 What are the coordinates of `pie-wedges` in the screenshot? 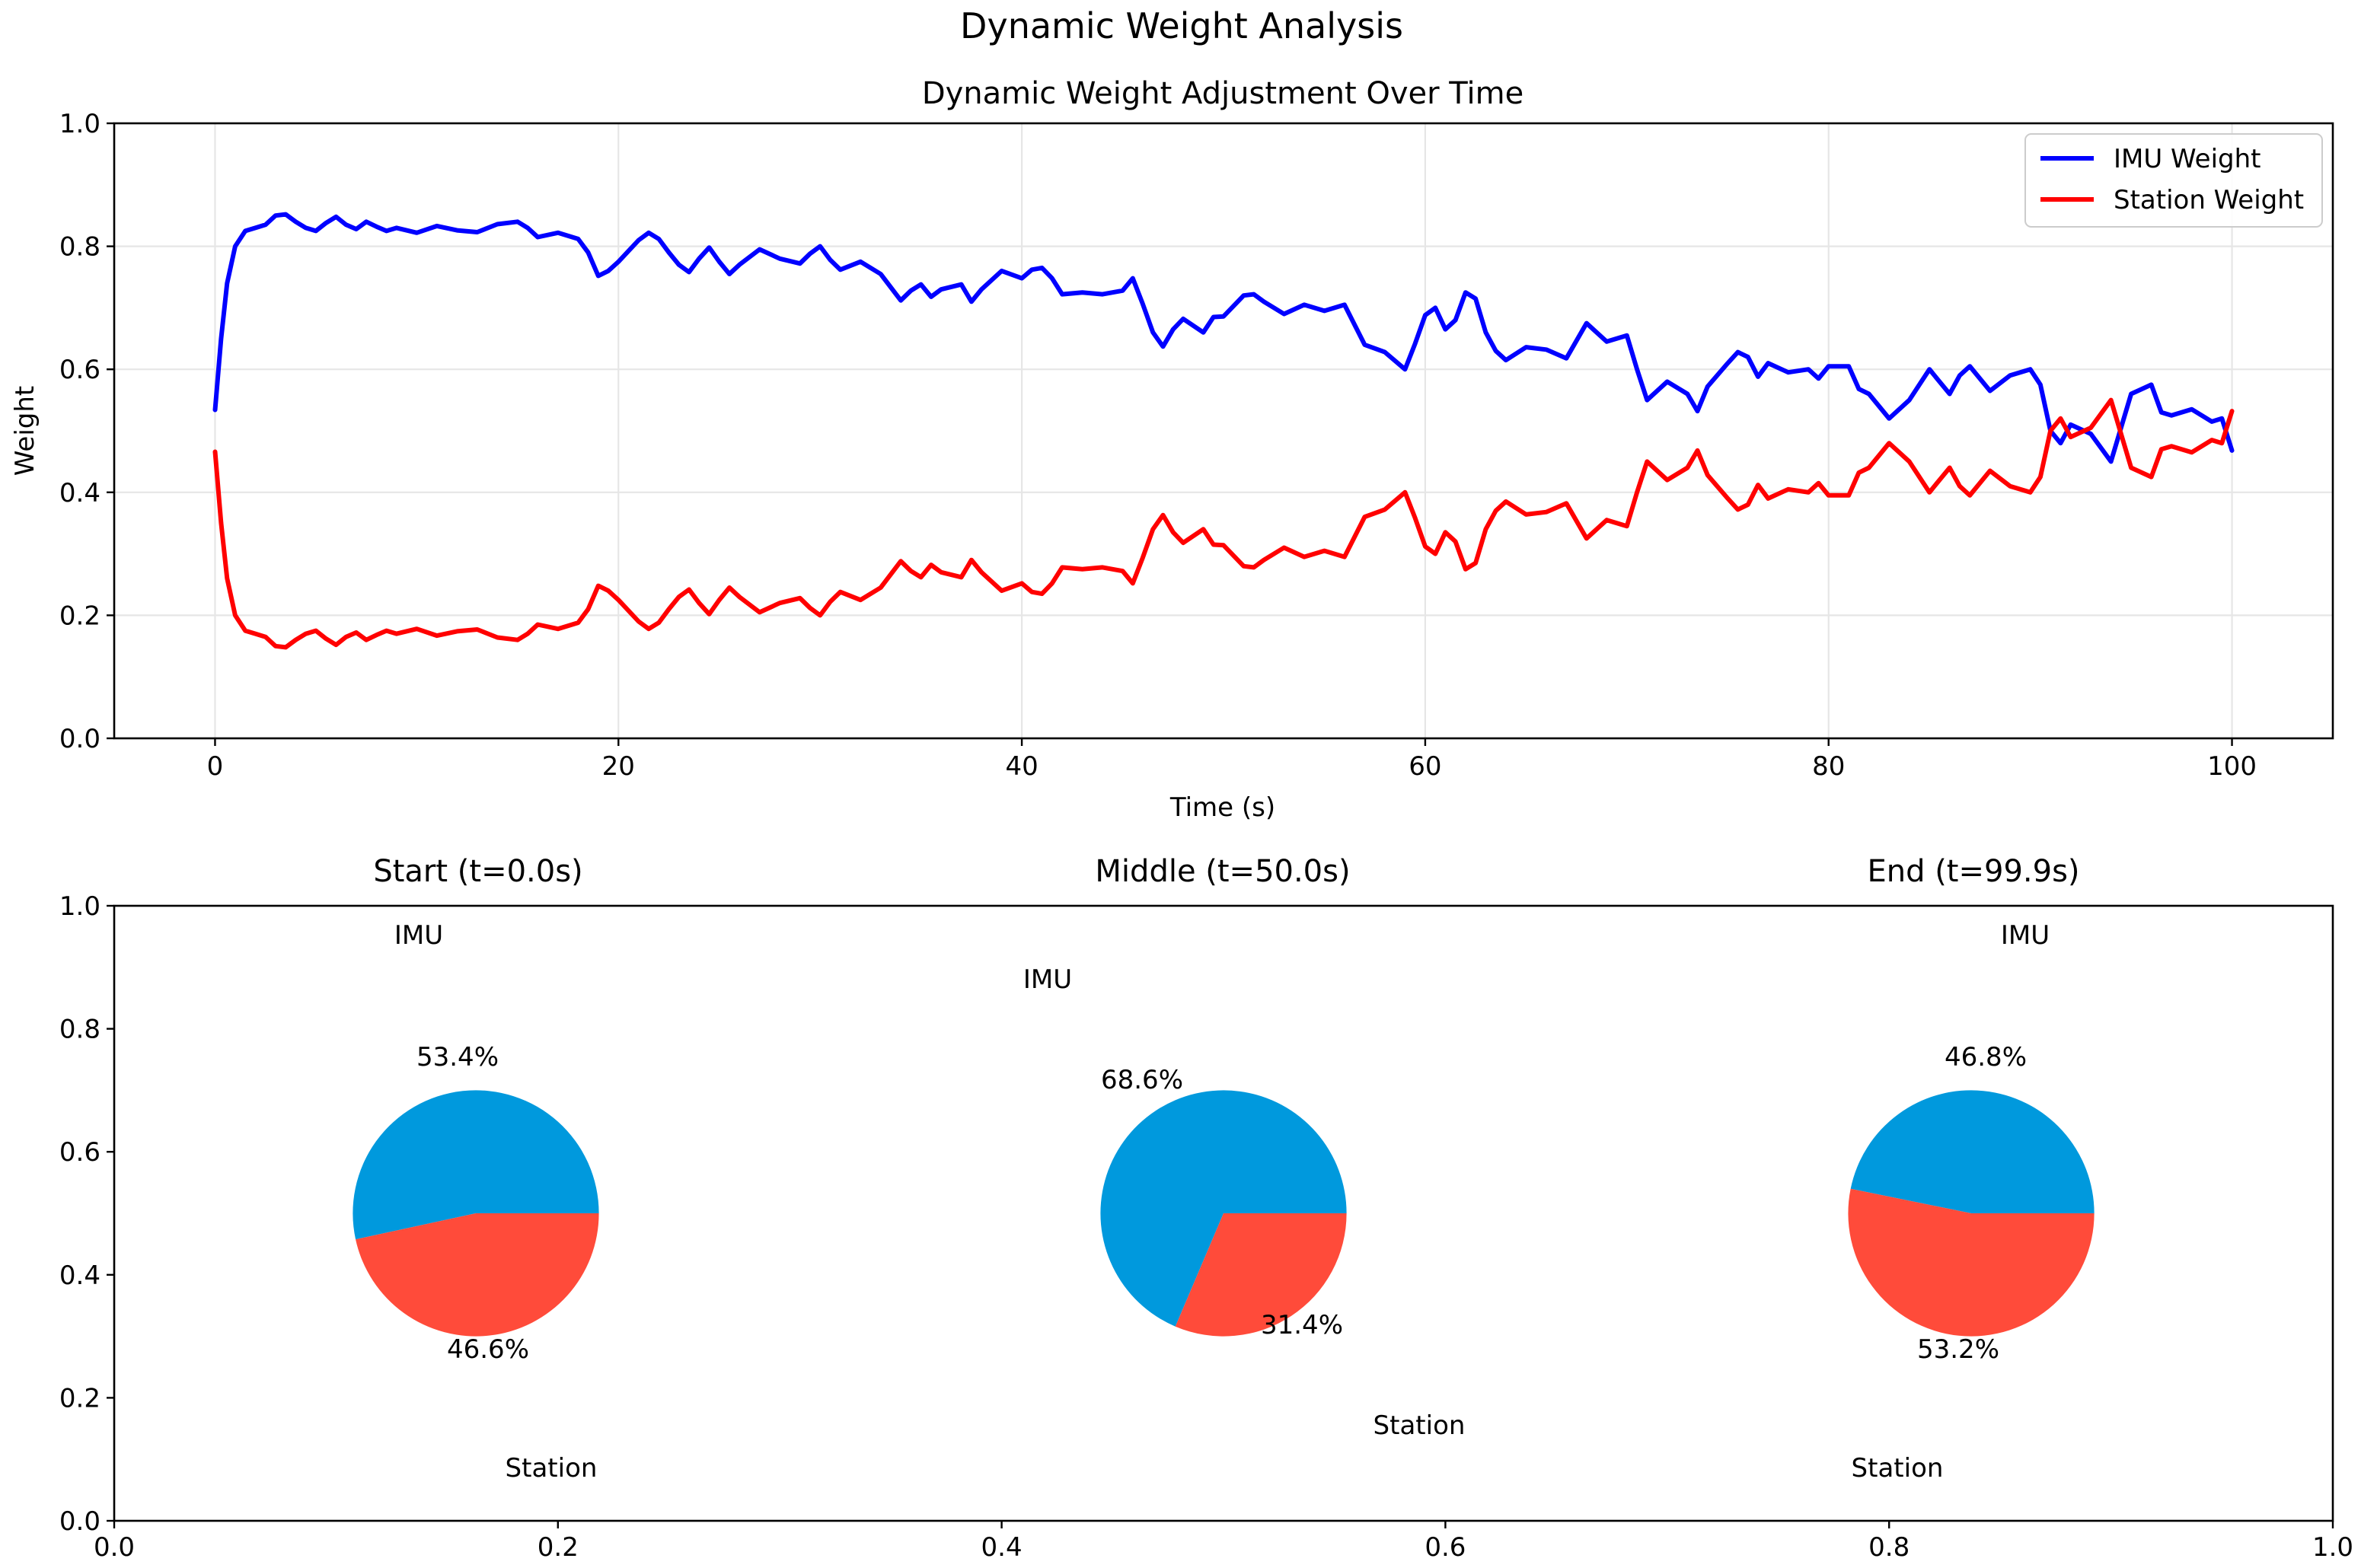 It's located at (1224, 1213).